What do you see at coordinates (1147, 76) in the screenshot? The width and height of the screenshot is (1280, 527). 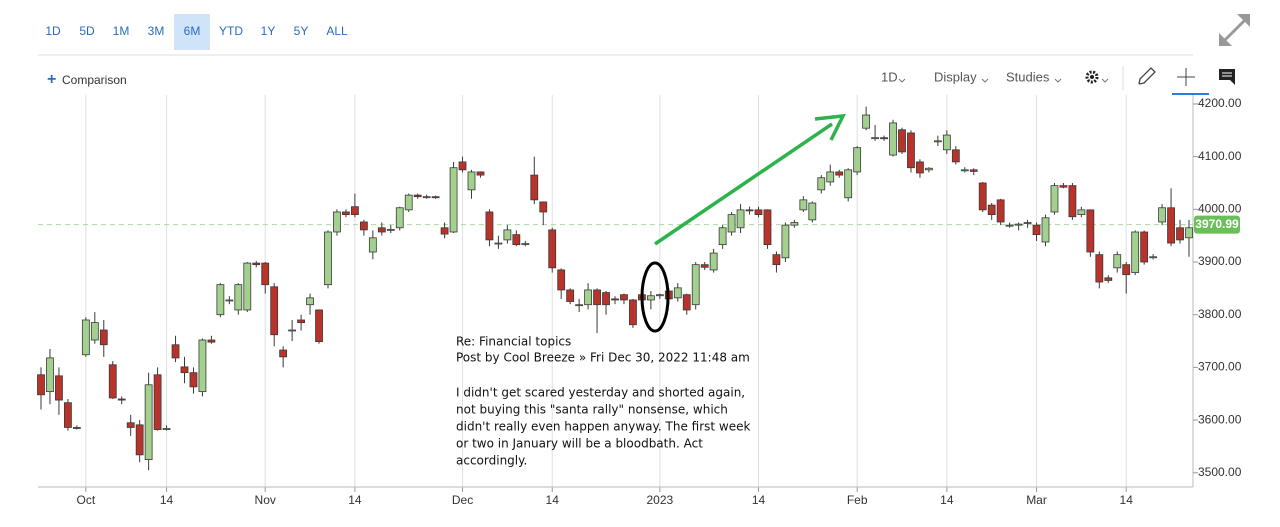 I see `draw-icon` at bounding box center [1147, 76].